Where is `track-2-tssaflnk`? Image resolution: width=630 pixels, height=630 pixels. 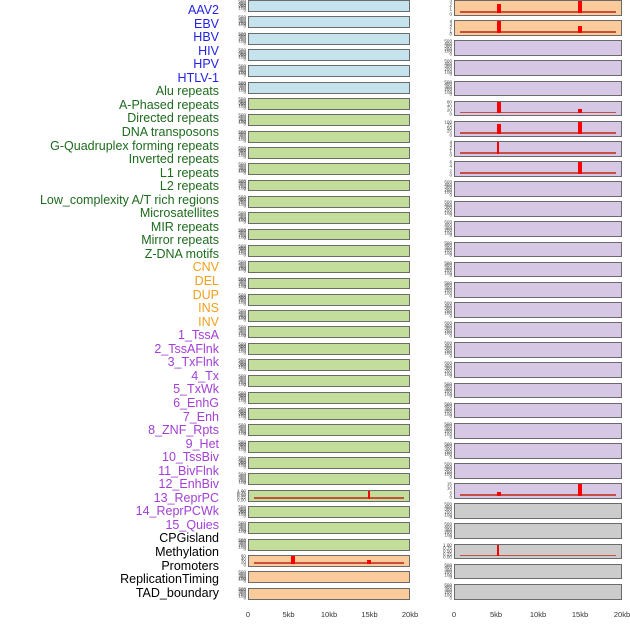
track-2-tssaflnk is located at coordinates (329, 414).